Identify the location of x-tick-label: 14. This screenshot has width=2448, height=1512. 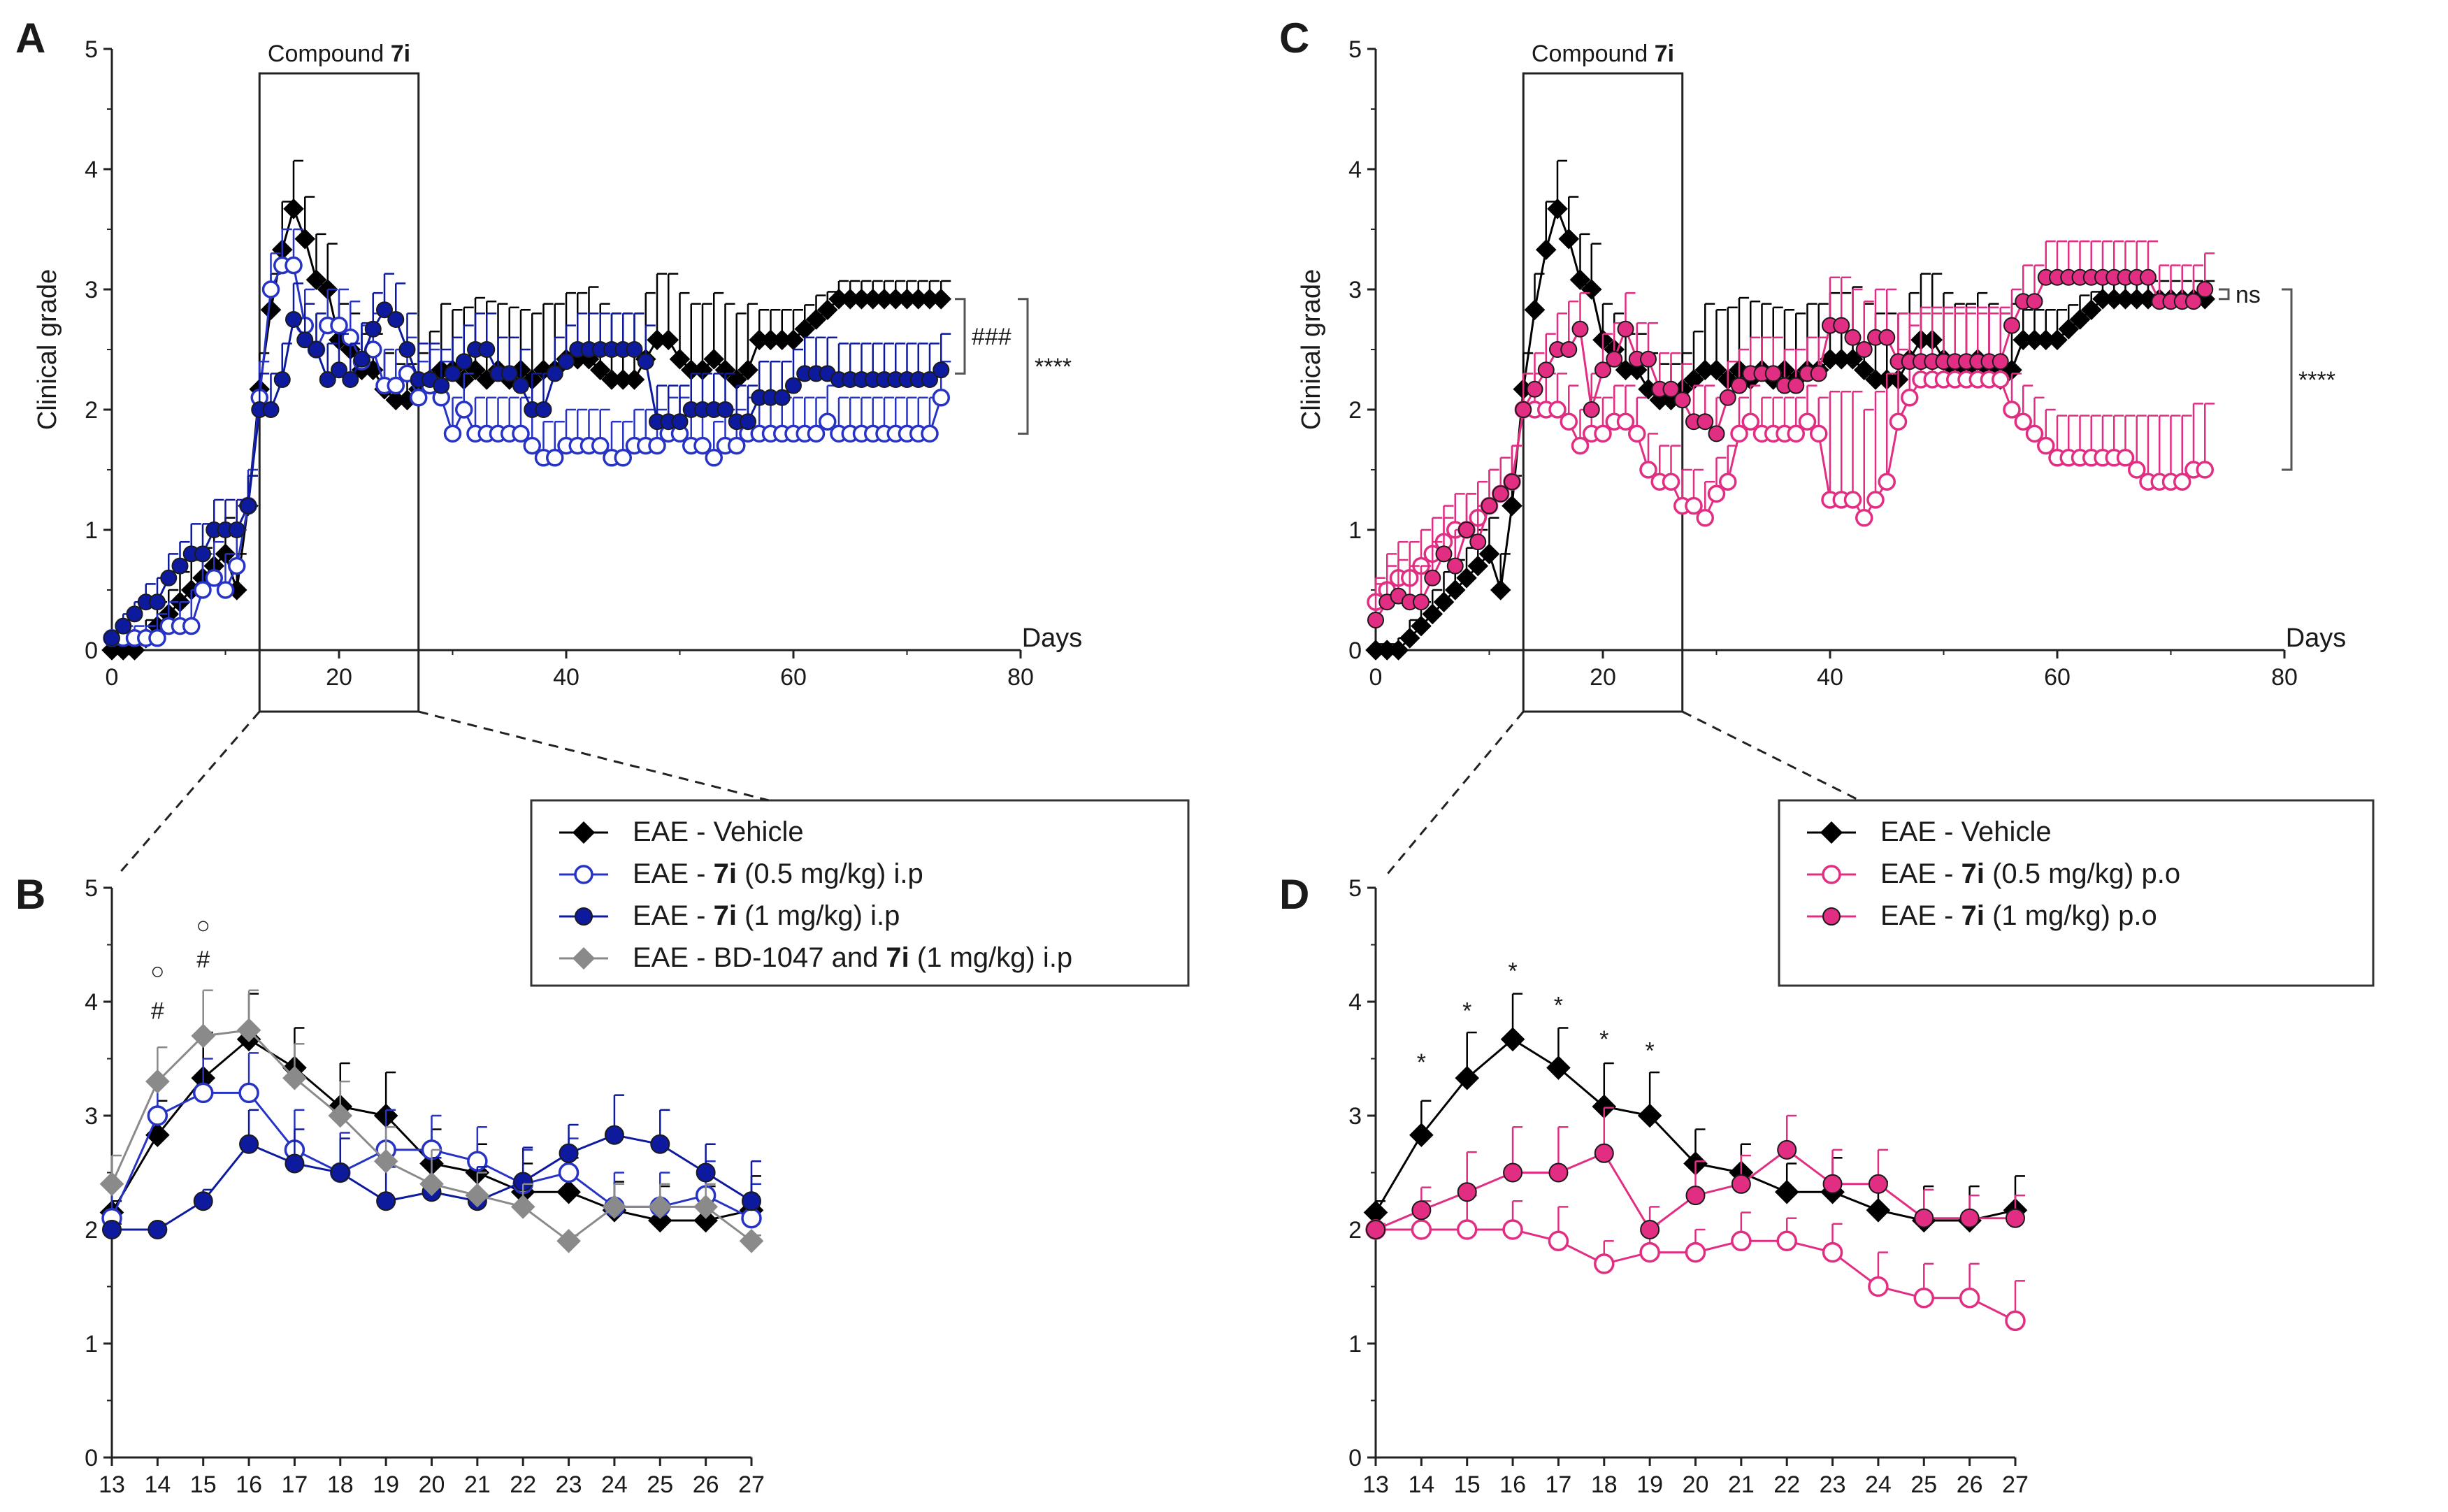
(1421, 1484).